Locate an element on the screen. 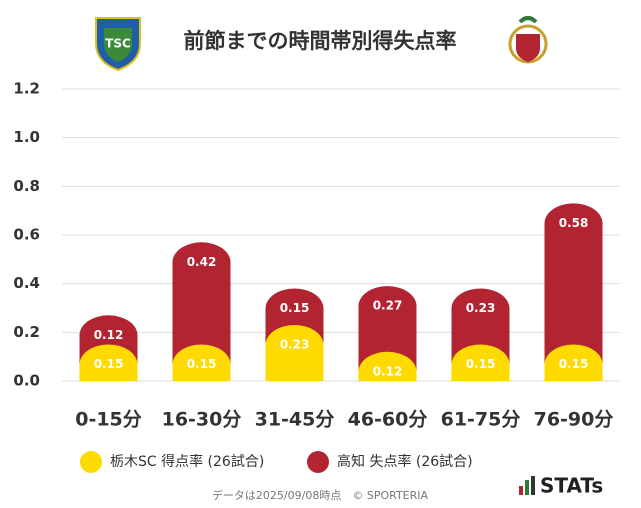 The image size is (641, 508). chart-title: 前節までの時間帯別得失点率 is located at coordinates (320, 41).